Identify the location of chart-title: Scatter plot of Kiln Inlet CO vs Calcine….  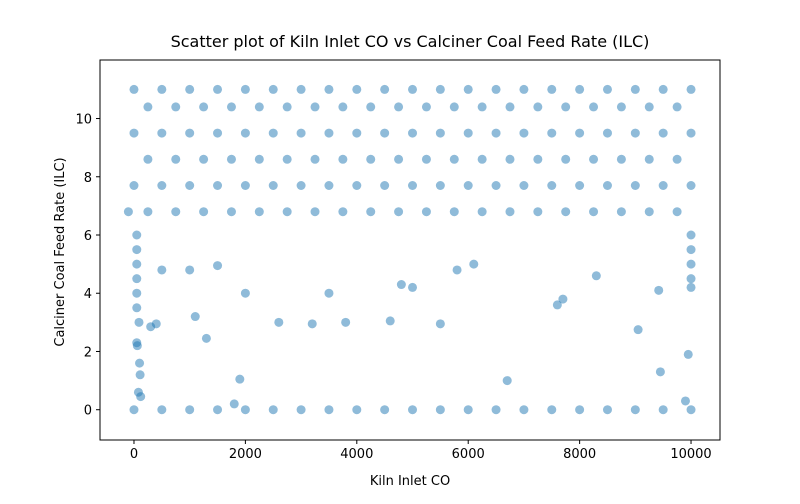
(410, 41).